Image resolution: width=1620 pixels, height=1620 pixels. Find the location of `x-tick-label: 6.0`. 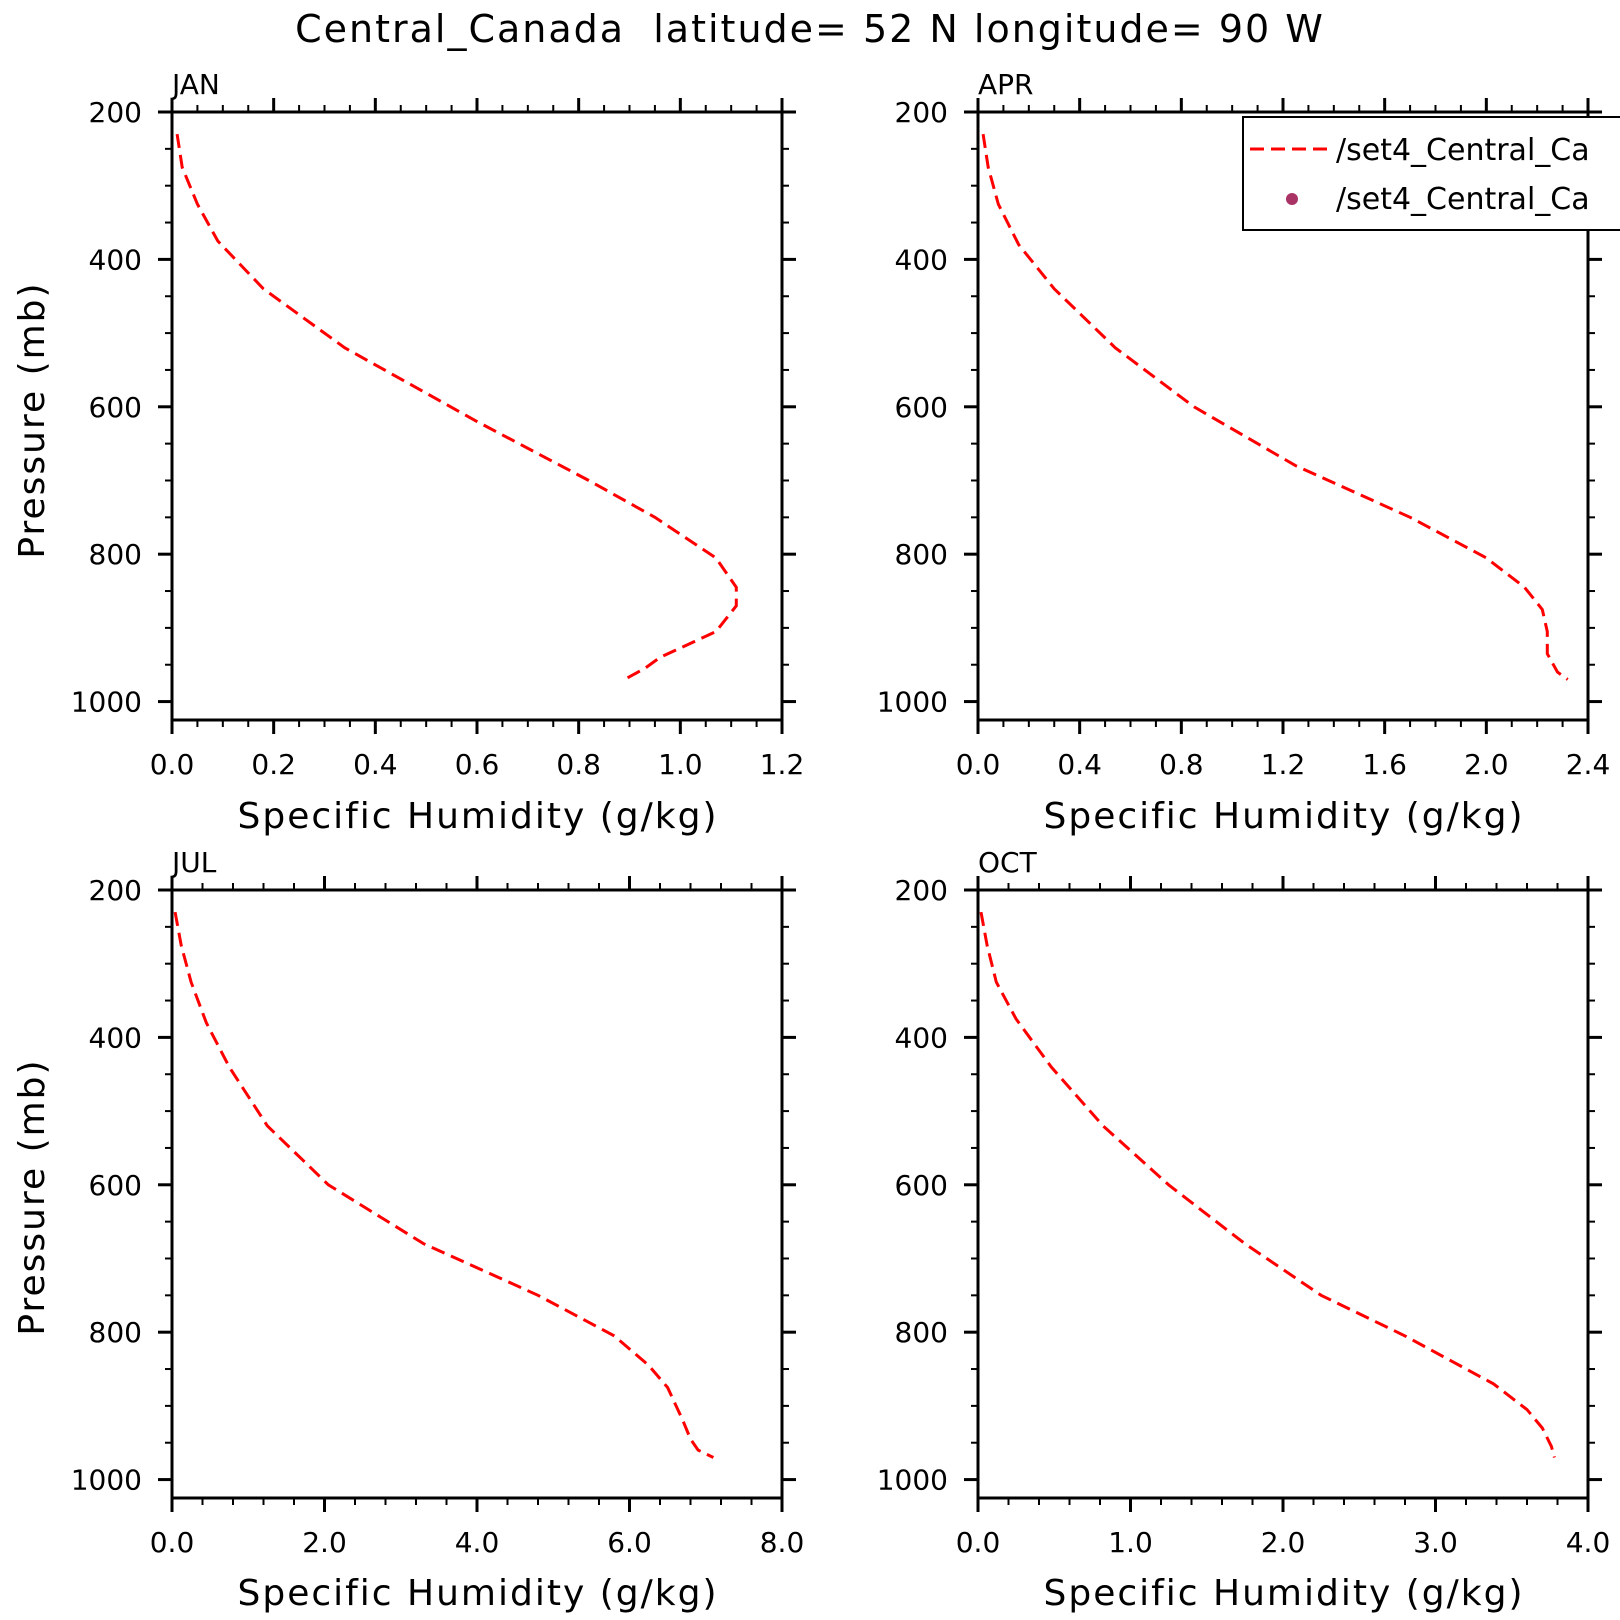

x-tick-label: 6.0 is located at coordinates (629, 1542).